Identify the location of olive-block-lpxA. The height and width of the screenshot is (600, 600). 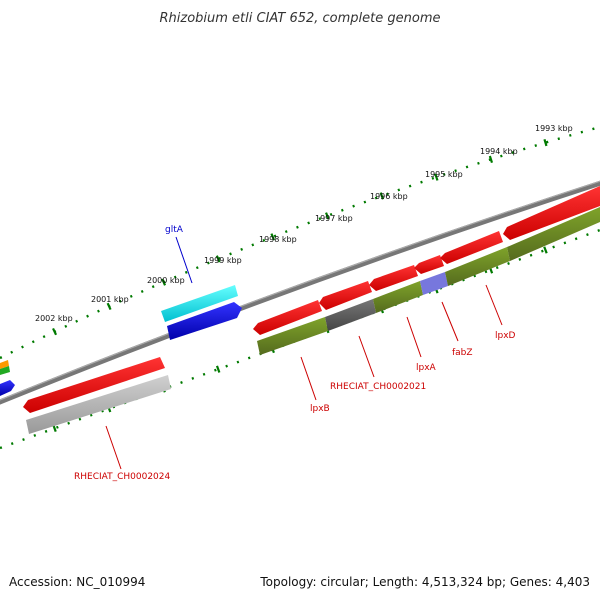
(398, 297).